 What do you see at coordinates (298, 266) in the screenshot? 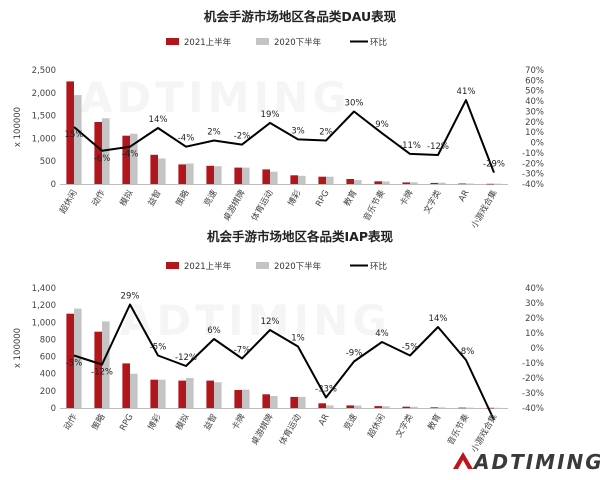
I see `legend-label: 2020下半年` at bounding box center [298, 266].